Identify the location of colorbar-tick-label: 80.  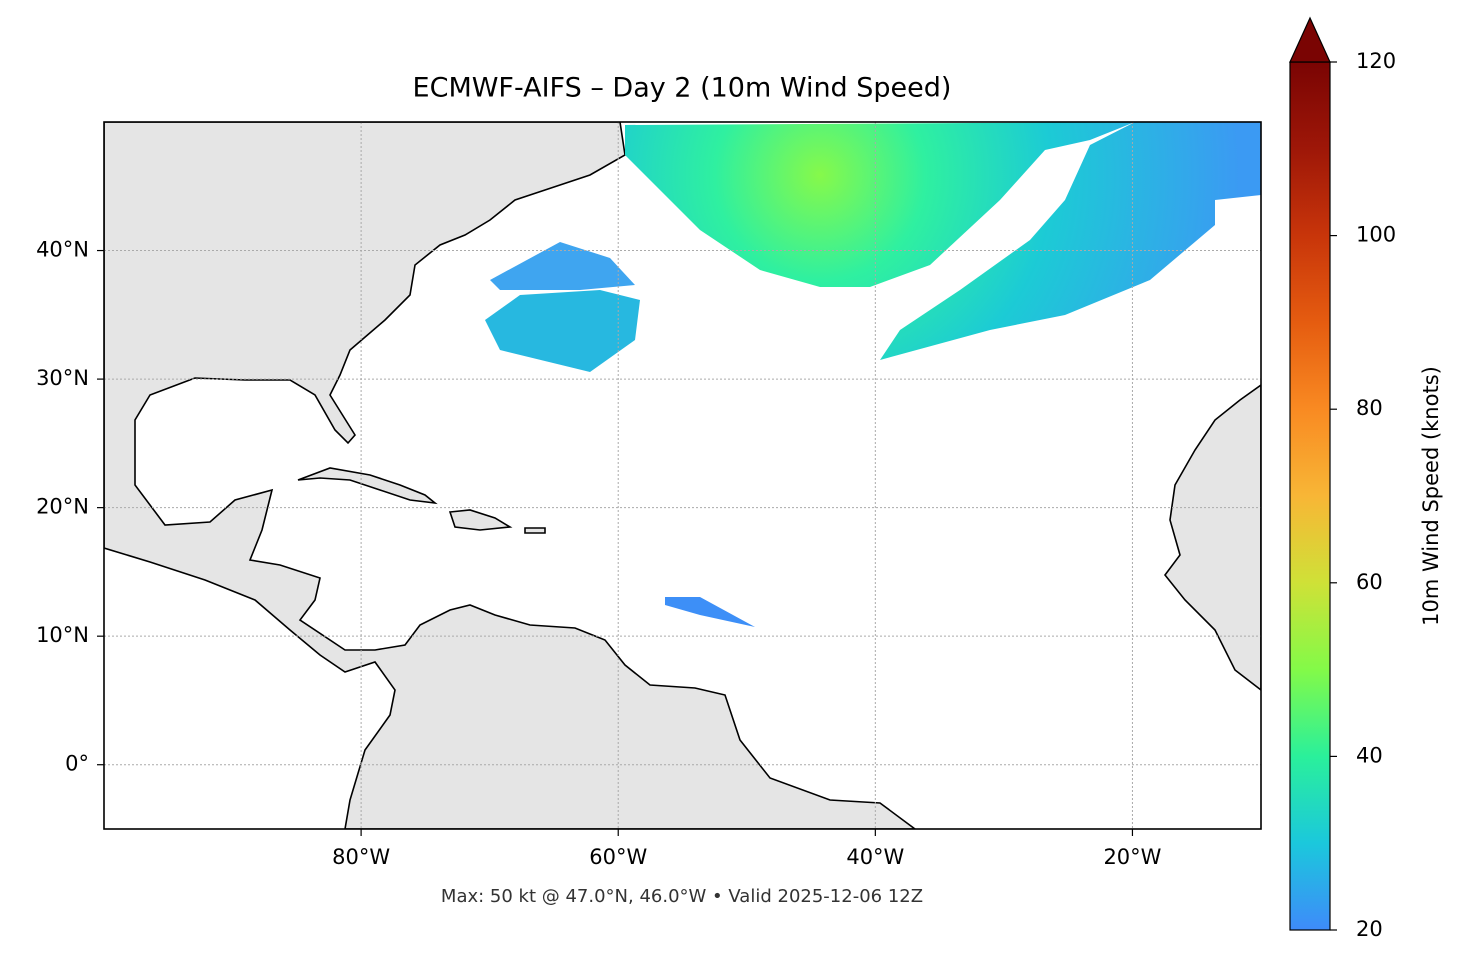
(1369, 408).